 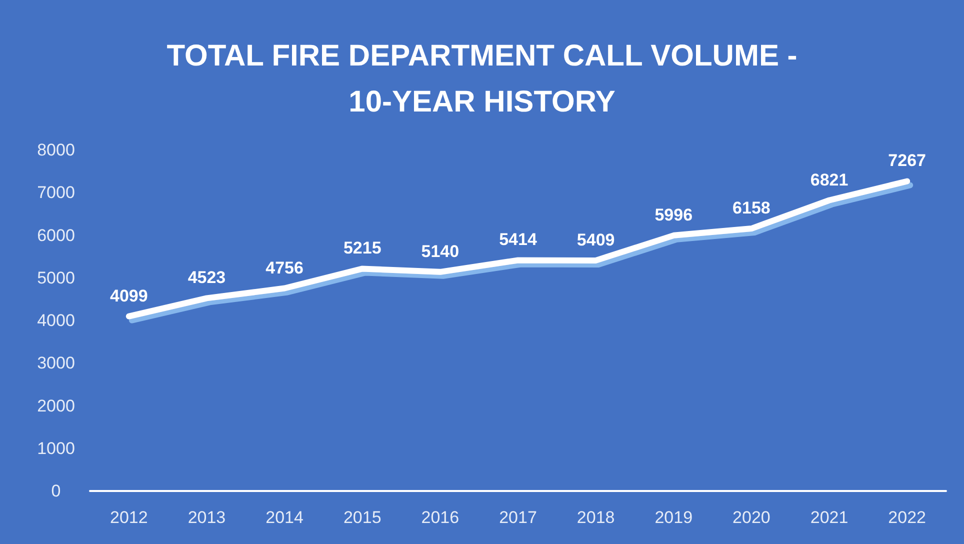 I want to click on x-tick-label: 2012, so click(x=129, y=517).